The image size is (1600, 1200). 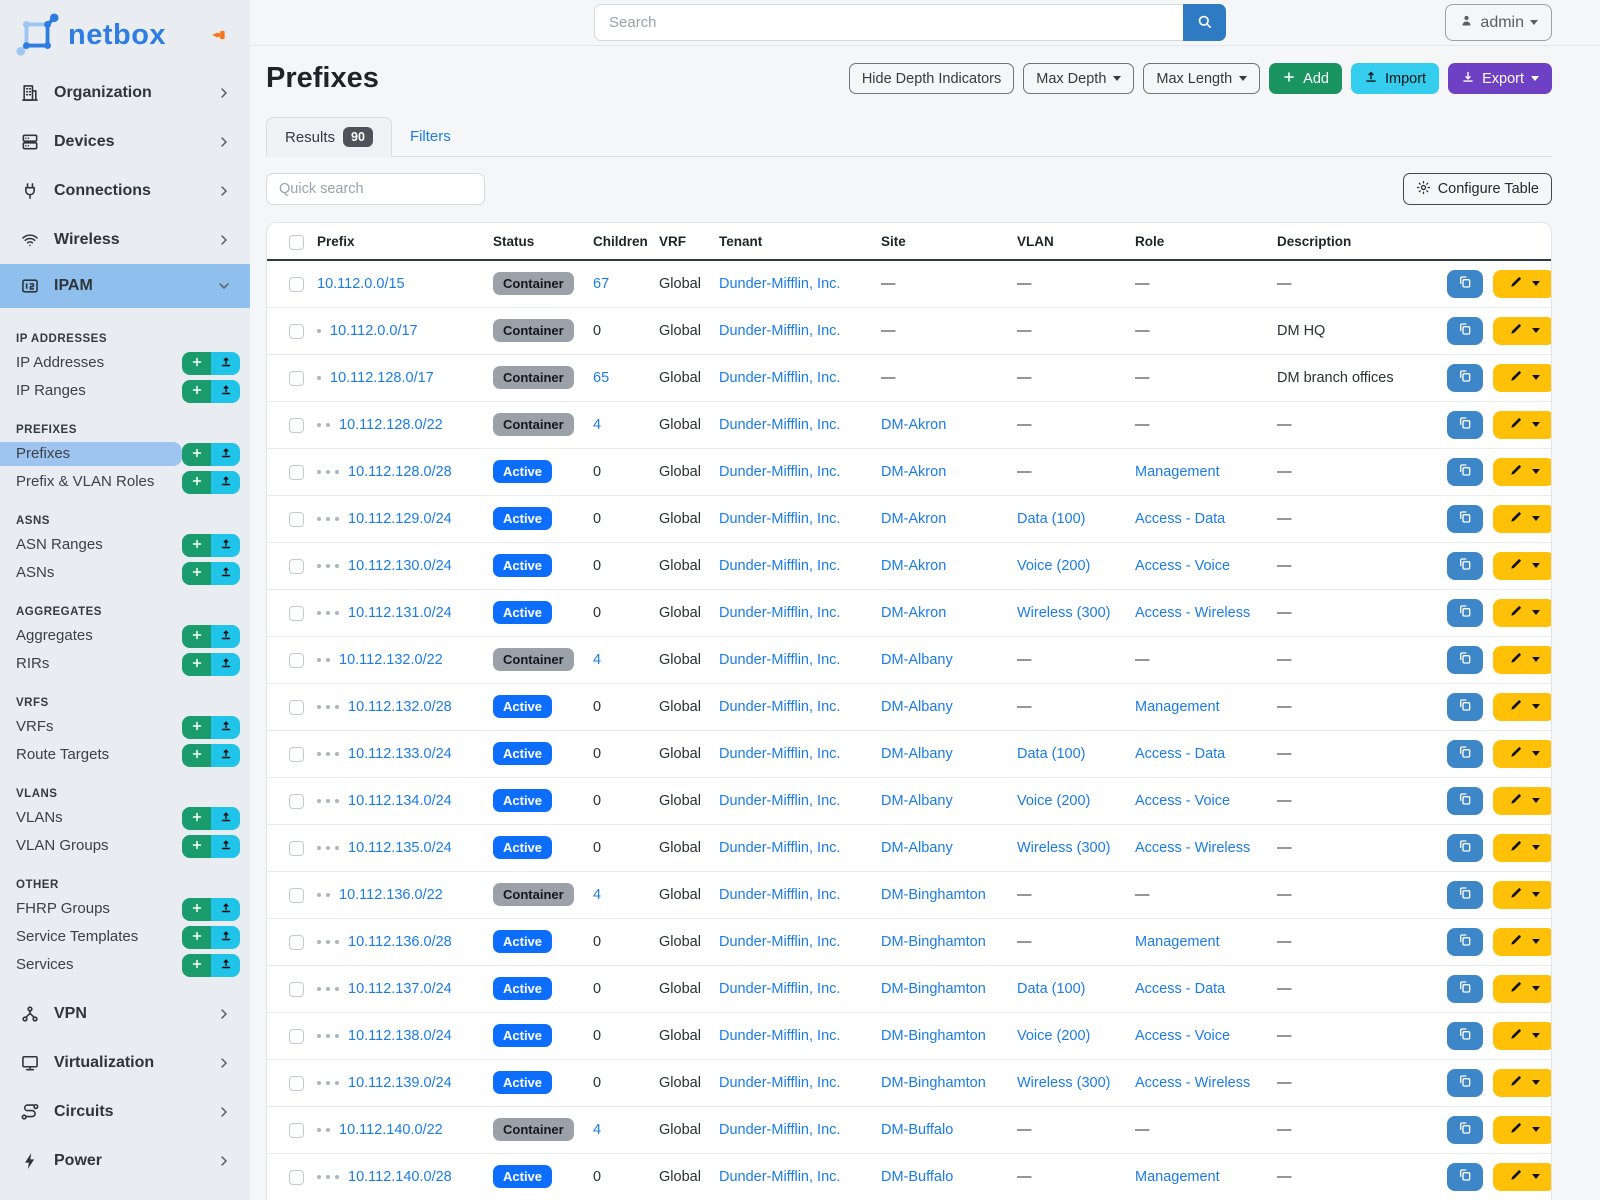 I want to click on column-header-tenant: Tenant, so click(x=794, y=242).